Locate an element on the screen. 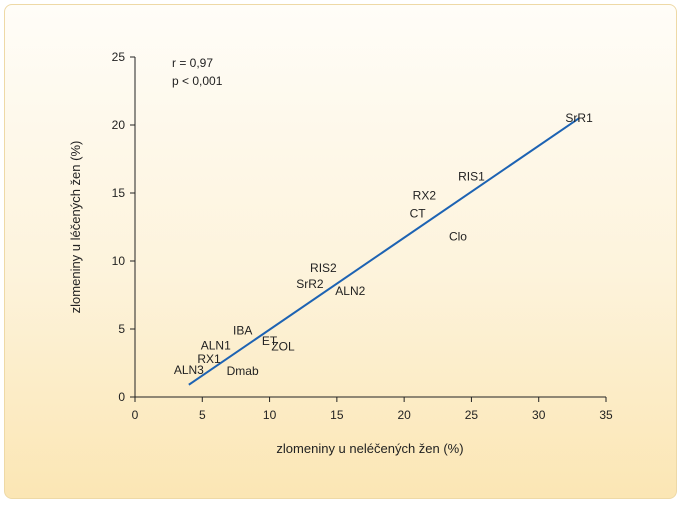 The width and height of the screenshot is (683, 505). y-tick-label: 0 is located at coordinates (121, 397).